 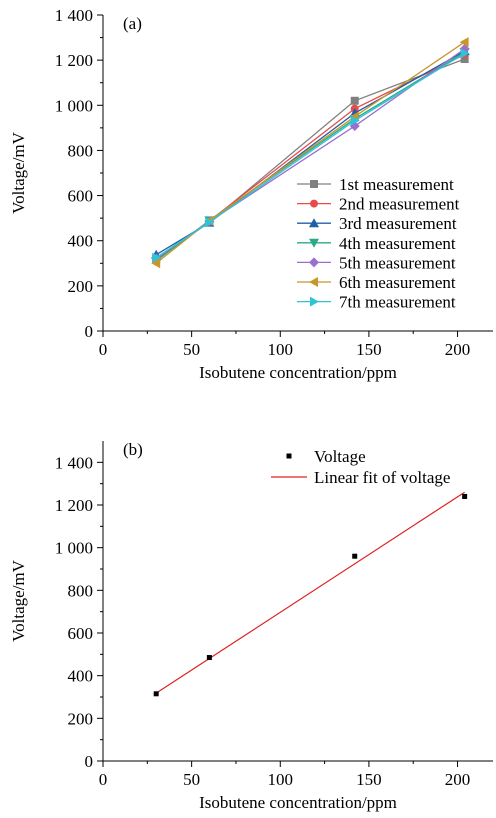 What do you see at coordinates (397, 302) in the screenshot?
I see `legend-label: 7th measurement` at bounding box center [397, 302].